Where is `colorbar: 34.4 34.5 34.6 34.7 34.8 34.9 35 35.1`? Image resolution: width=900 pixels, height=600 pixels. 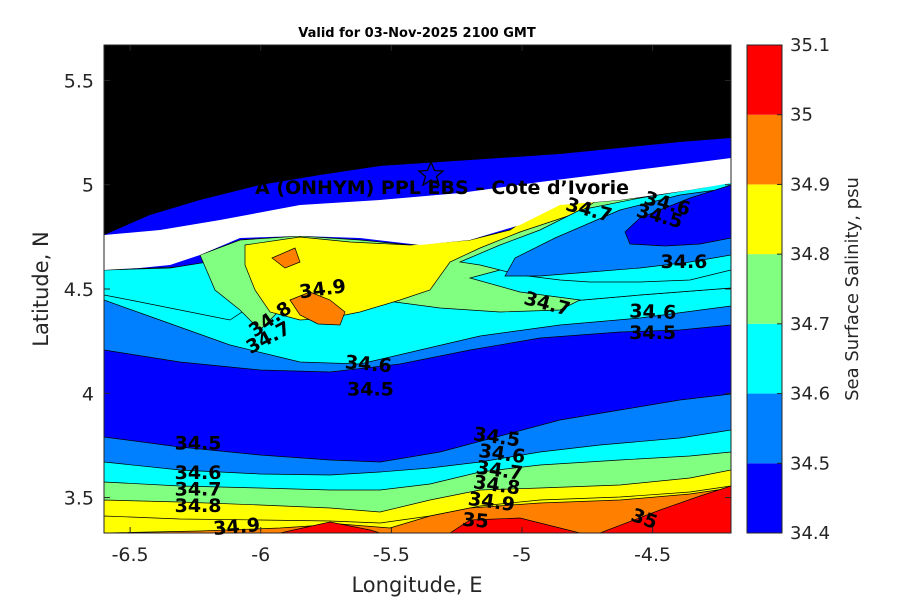
colorbar: 34.4 34.5 34.6 34.7 34.8 34.9 35 35.1 is located at coordinates (788, 289).